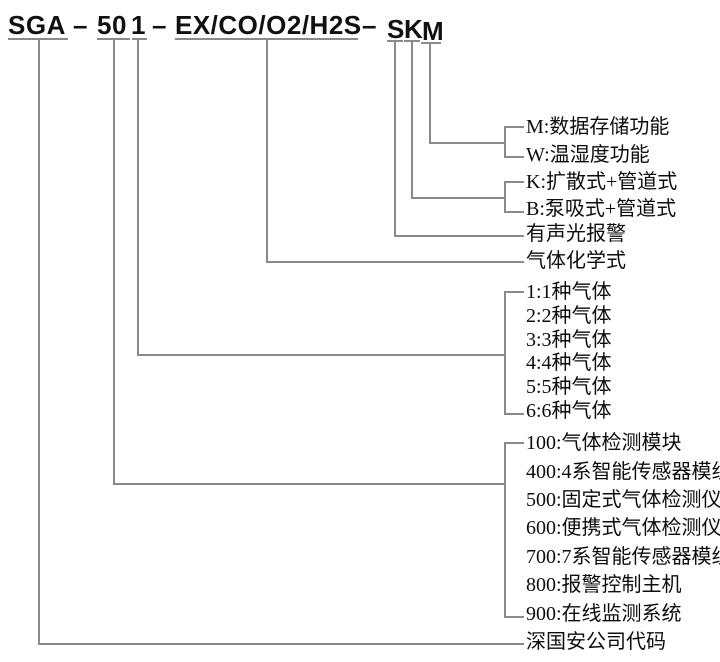 Image resolution: width=720 pixels, height=662 pixels. Describe the element at coordinates (596, 642) in the screenshot. I see `label-company-code: 深国安公司代码` at that location.